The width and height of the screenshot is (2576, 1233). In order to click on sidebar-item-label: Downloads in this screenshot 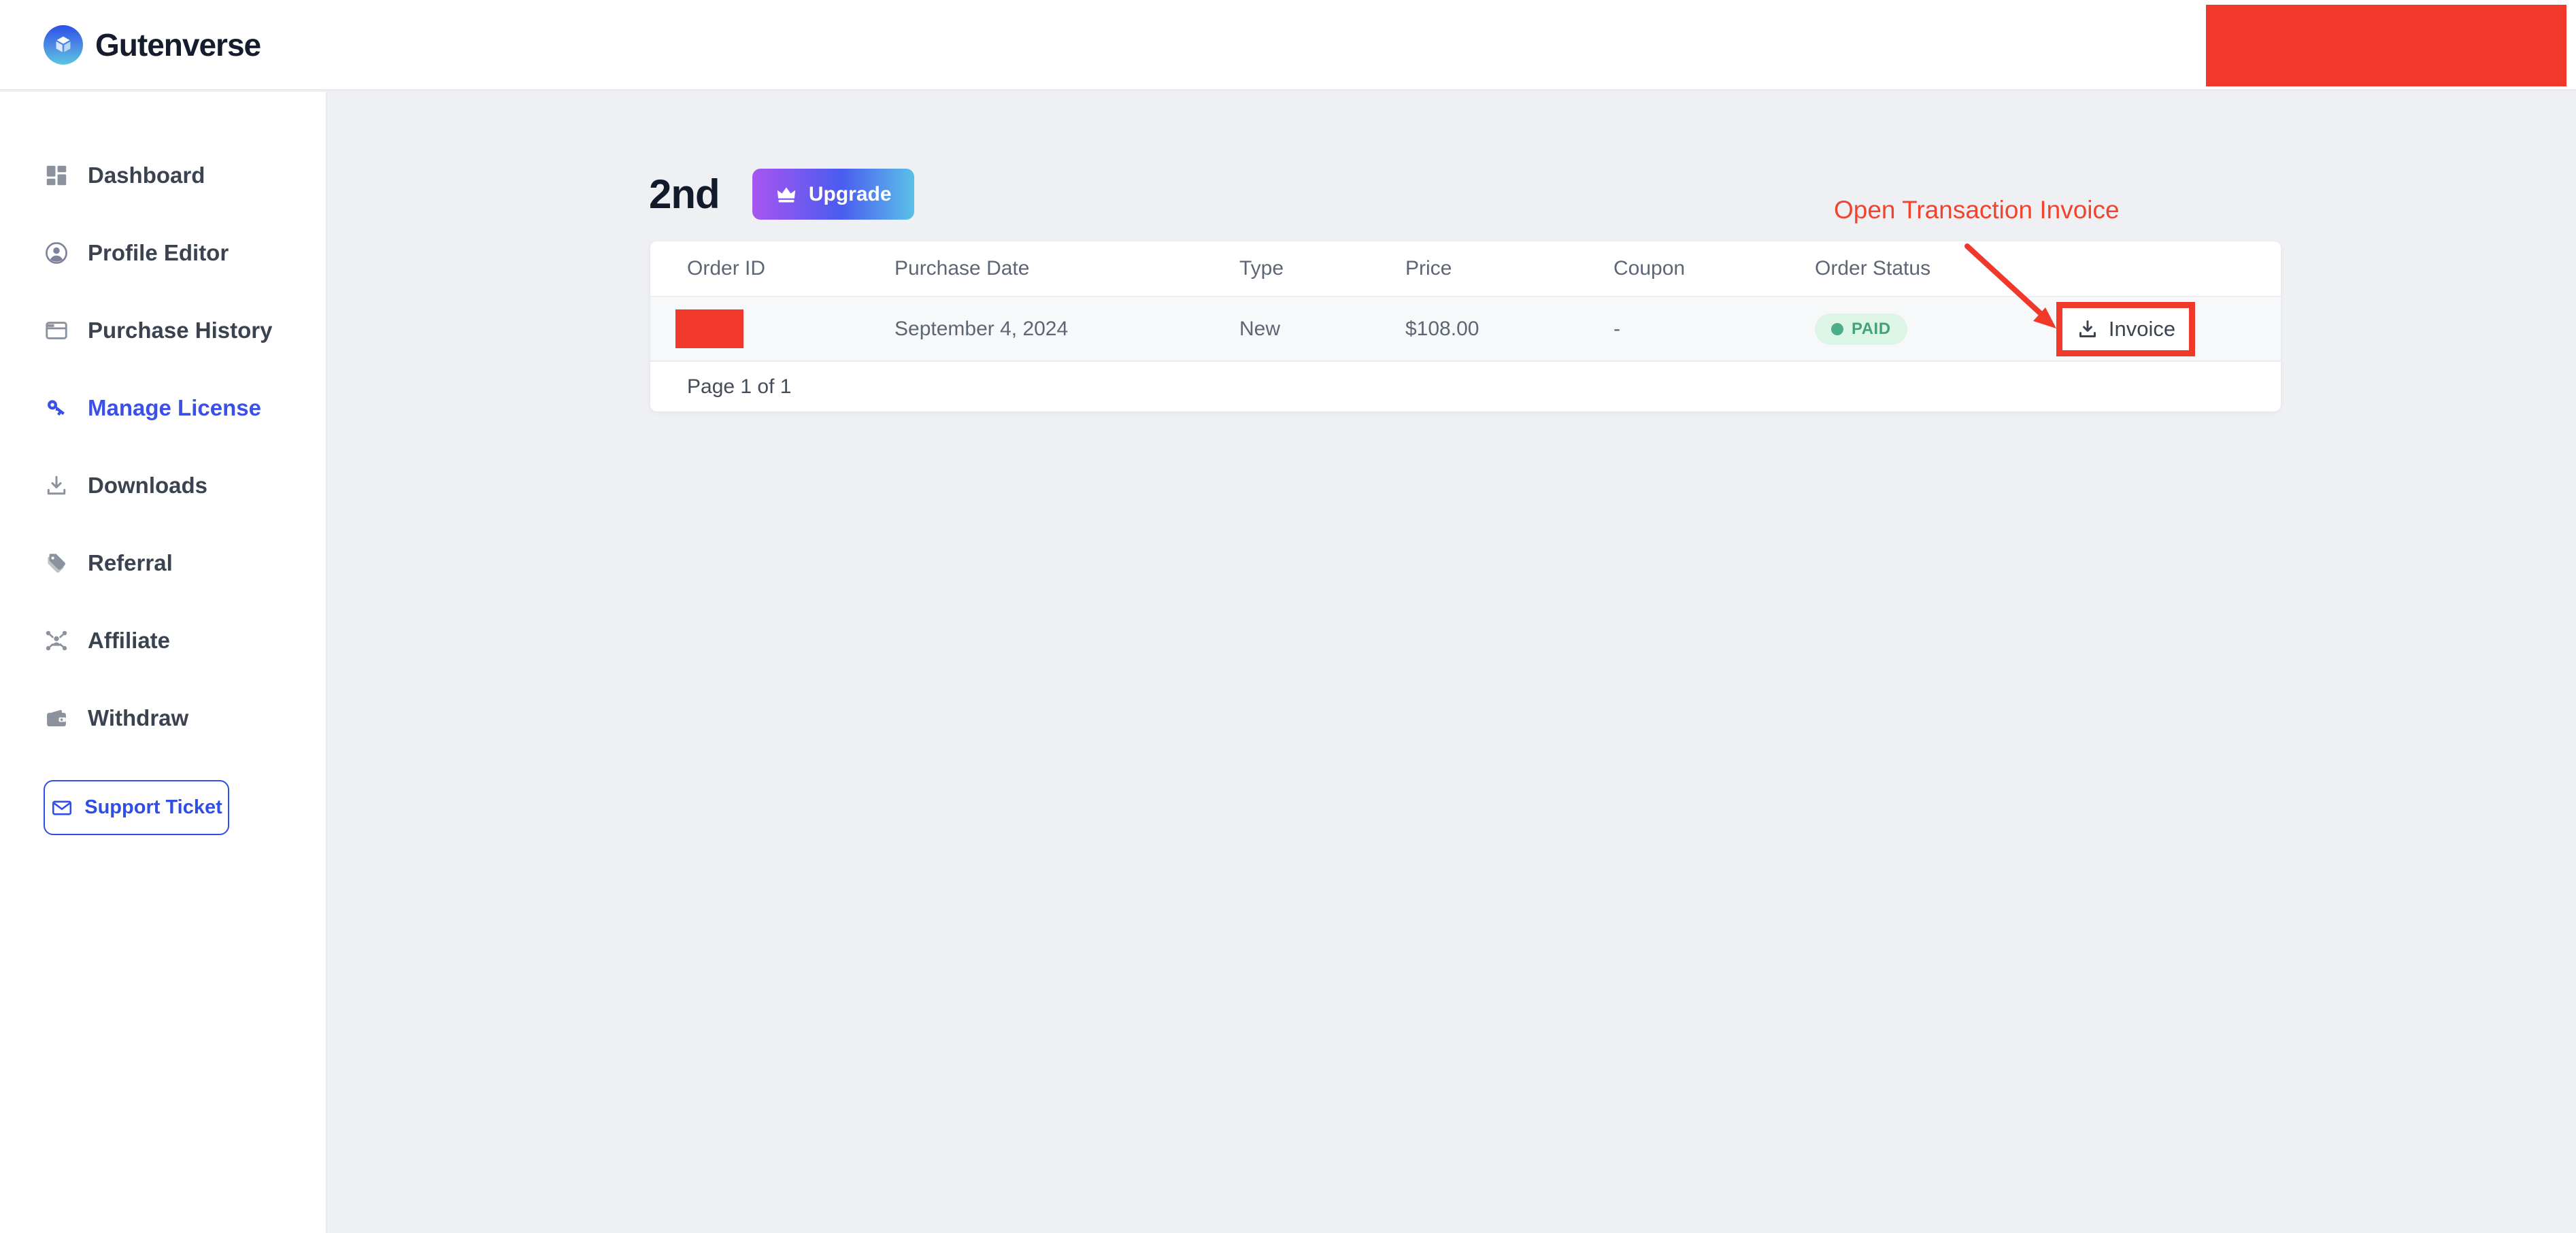, I will do `click(148, 485)`.